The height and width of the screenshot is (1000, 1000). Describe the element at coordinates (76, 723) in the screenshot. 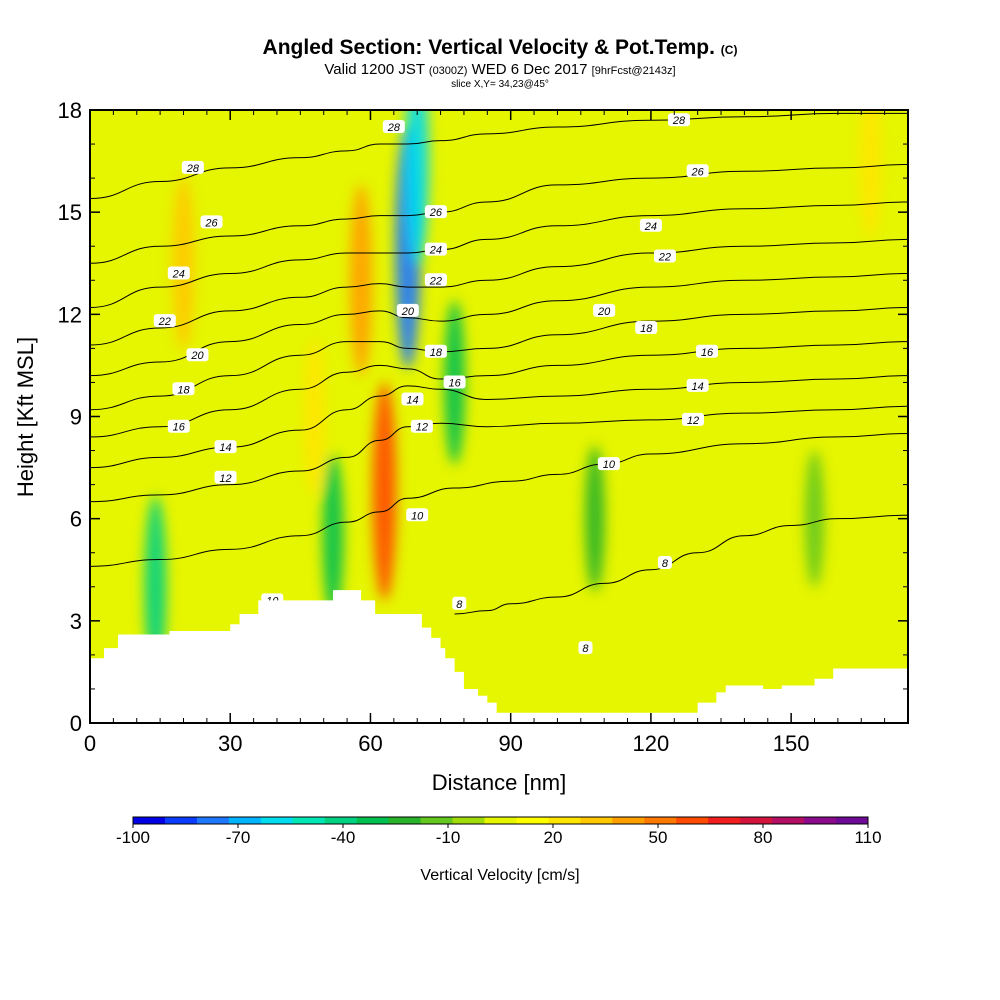

I see `y-tick-label: 0` at that location.